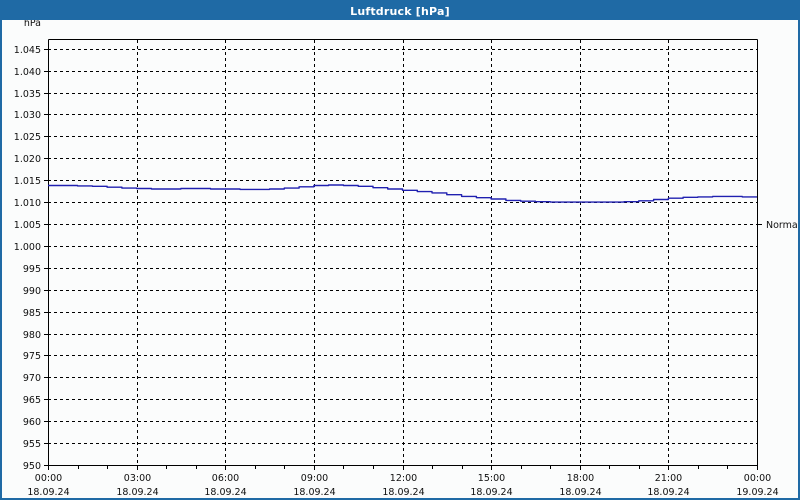  Describe the element at coordinates (32, 422) in the screenshot. I see `y-axis-tick-label: 960` at that location.